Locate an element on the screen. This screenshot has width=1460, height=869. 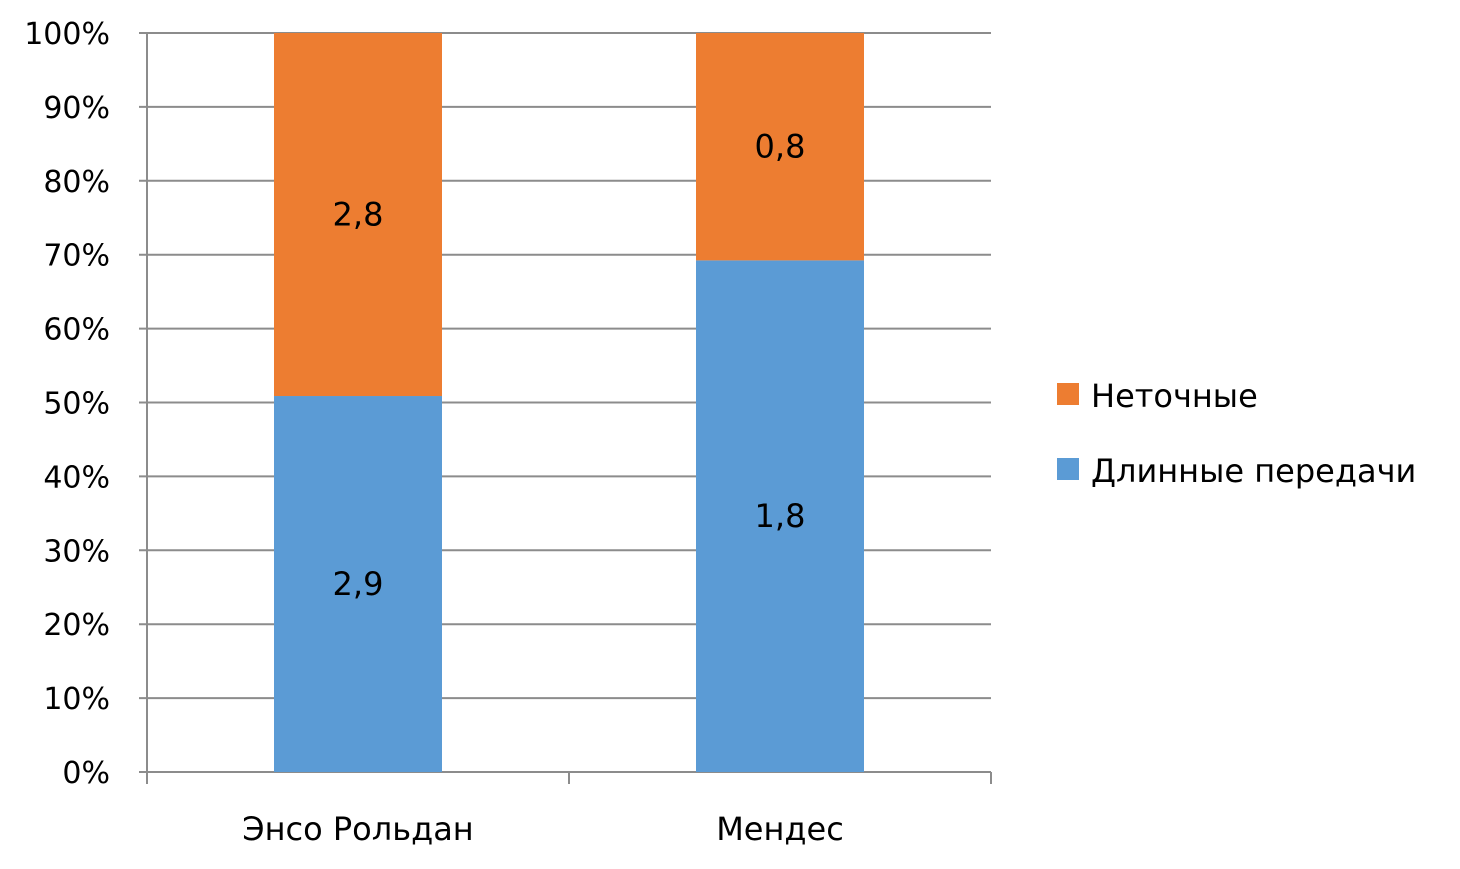
data-label: 2,9 is located at coordinates (358, 584).